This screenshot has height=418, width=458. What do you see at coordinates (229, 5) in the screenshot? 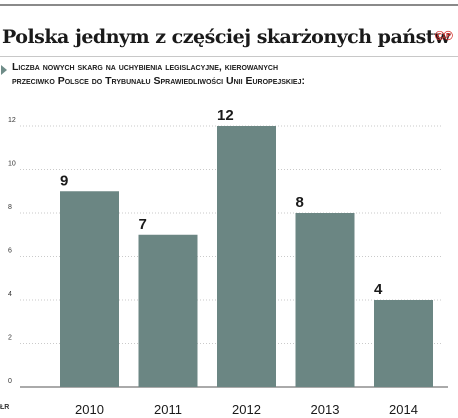
I see `top-rule` at bounding box center [229, 5].